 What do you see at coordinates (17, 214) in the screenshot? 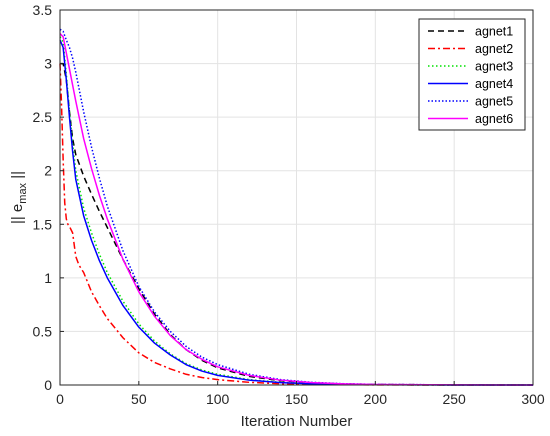
I see `y-axis-label-main: || e` at bounding box center [17, 214].